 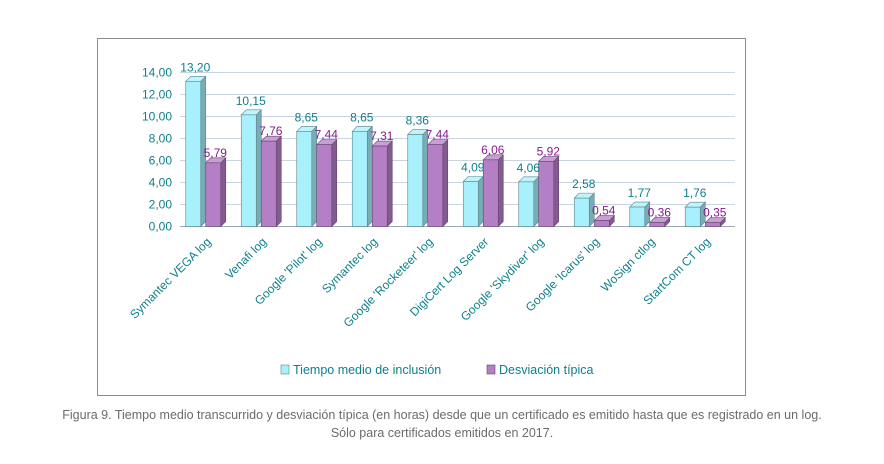 What do you see at coordinates (584, 184) in the screenshot?
I see `data-label: 2,58` at bounding box center [584, 184].